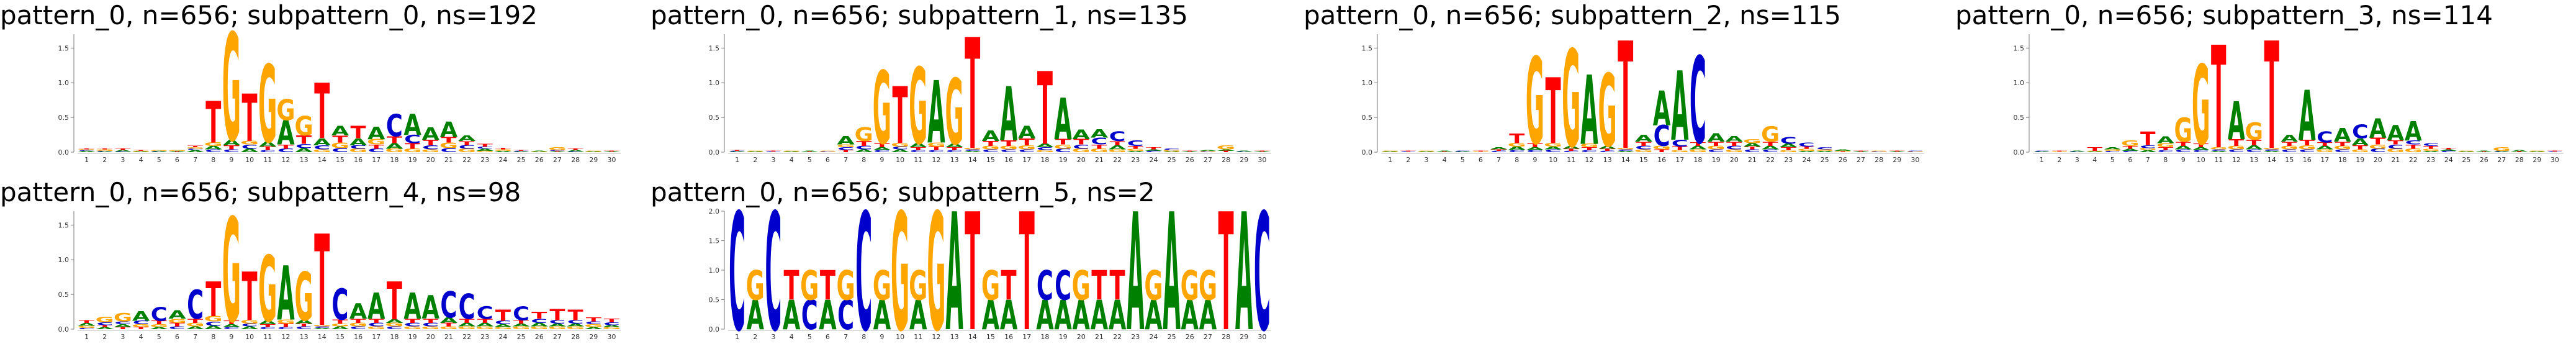 This screenshot has height=354, width=2576. Describe the element at coordinates (448, 337) in the screenshot. I see `x-tick-label: 21` at that location.